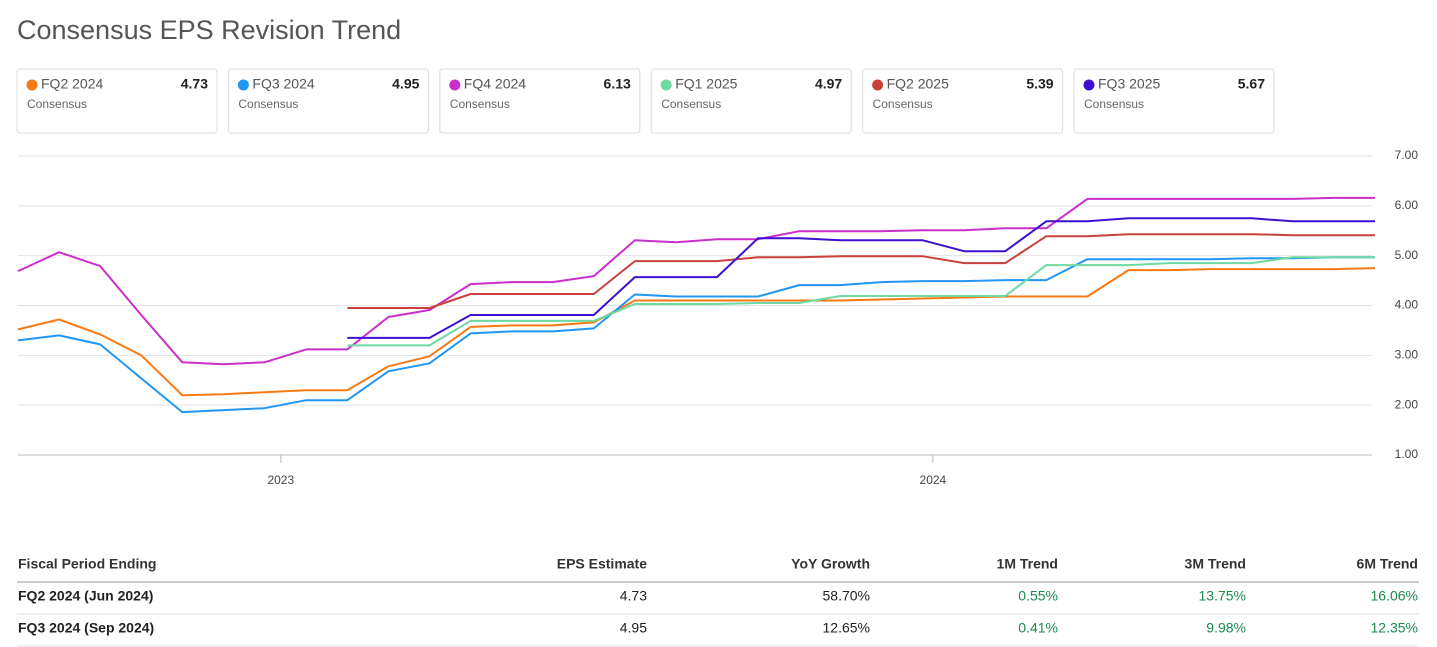 This screenshot has width=1437, height=647. What do you see at coordinates (1394, 596) in the screenshot?
I see `table-cell: 16.06%` at bounding box center [1394, 596].